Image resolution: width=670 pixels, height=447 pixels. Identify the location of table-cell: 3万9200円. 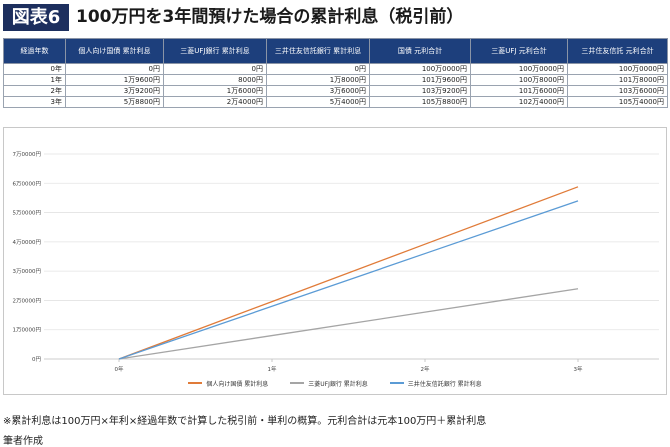
(114, 91).